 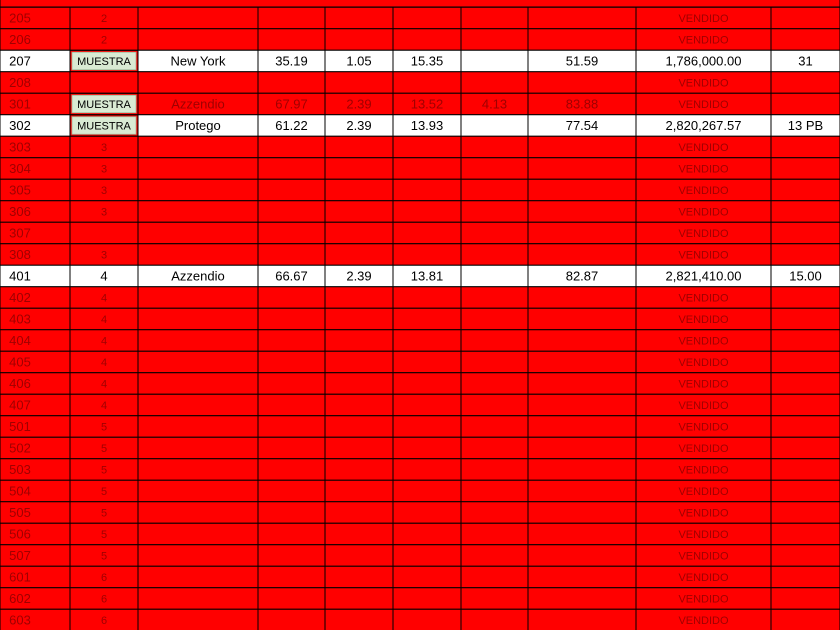 What do you see at coordinates (291, 60) in the screenshot?
I see `cell-text: 35.19` at bounding box center [291, 60].